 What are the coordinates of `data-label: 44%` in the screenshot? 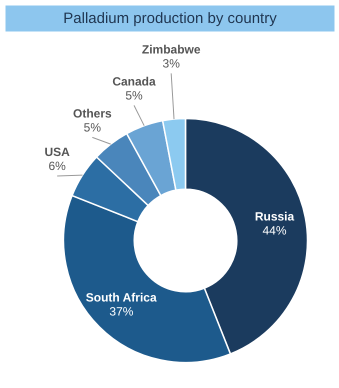 It's located at (274, 231).